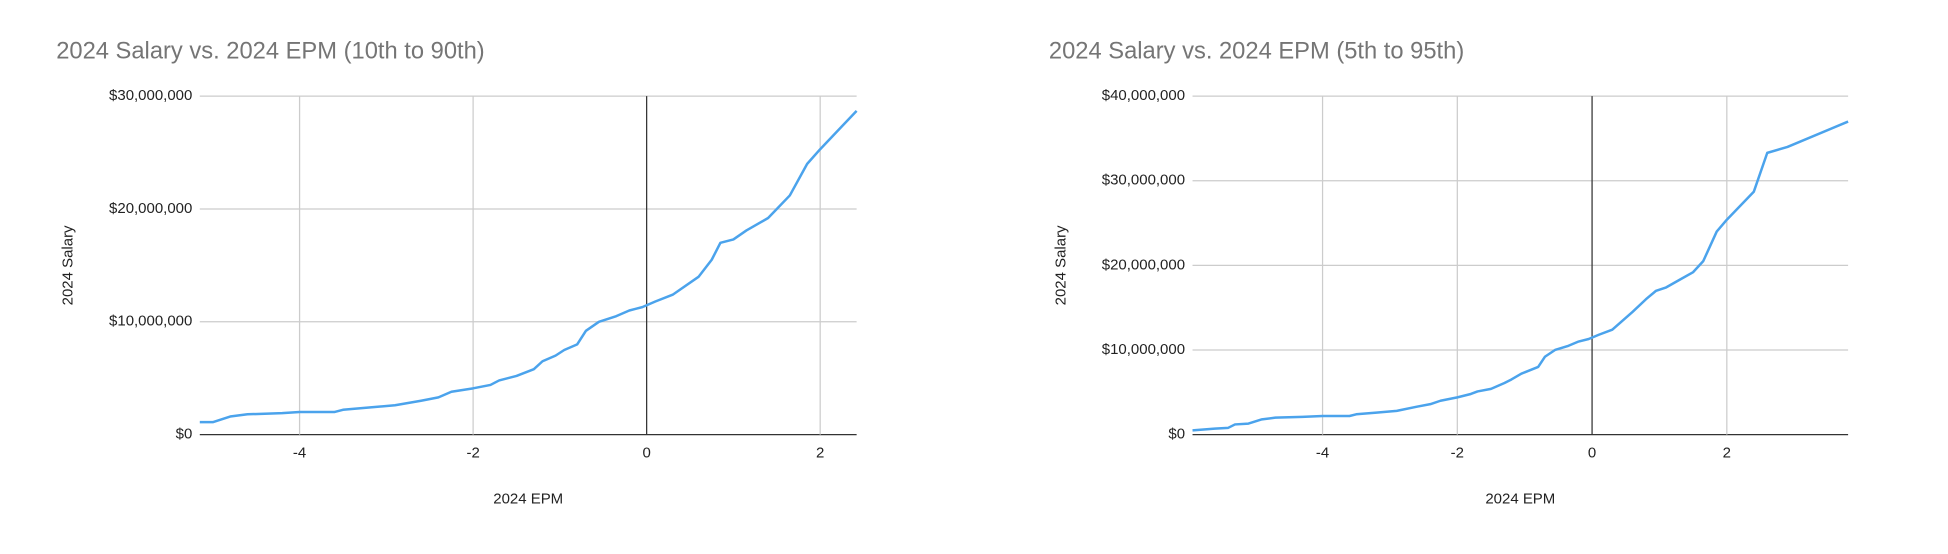 This screenshot has height=554, width=1948. What do you see at coordinates (1143, 95) in the screenshot?
I see `y-tick-label: $40,000,000` at bounding box center [1143, 95].